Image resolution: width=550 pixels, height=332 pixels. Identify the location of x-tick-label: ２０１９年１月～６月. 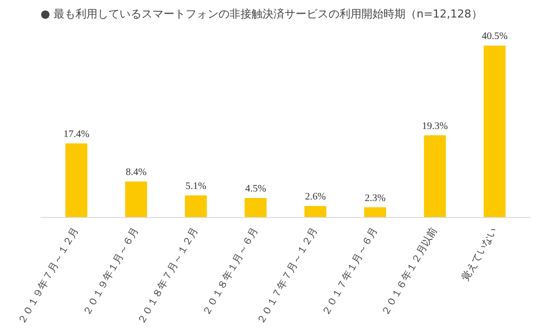
(110, 271).